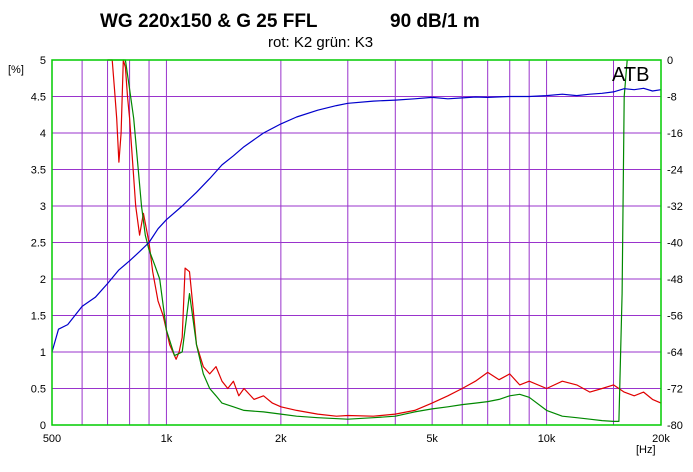 This screenshot has width=693, height=472. What do you see at coordinates (52, 439) in the screenshot?
I see `x-tick-label: 500` at bounding box center [52, 439].